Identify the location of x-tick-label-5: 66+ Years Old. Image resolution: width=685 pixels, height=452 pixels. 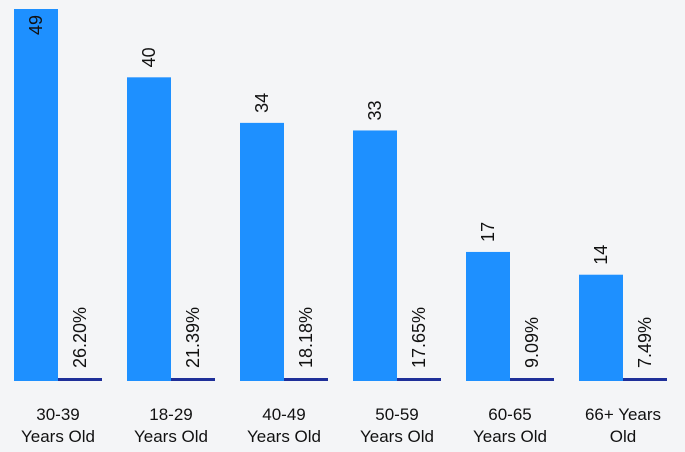
(623, 425).